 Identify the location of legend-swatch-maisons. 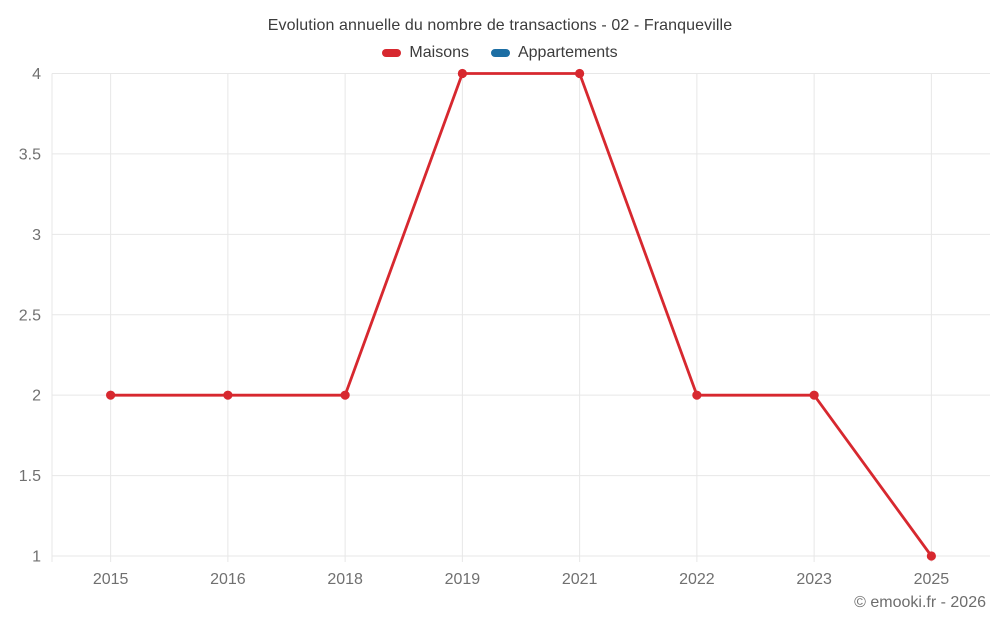
(392, 53).